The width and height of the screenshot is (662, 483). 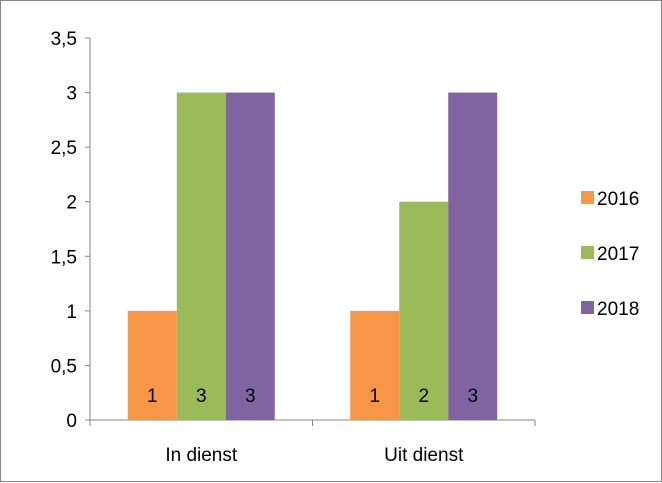 I want to click on y-tick-label: 3,5, so click(x=64, y=39).